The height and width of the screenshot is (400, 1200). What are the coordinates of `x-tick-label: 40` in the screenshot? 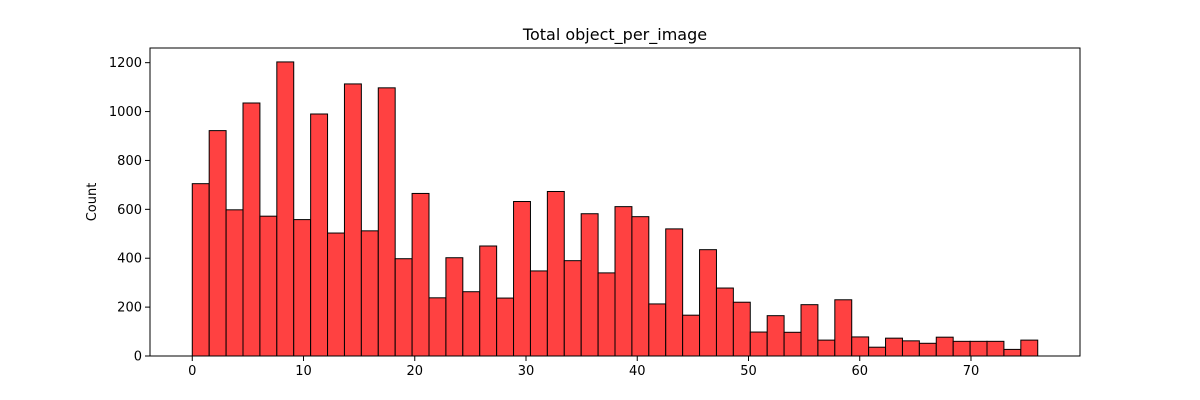 It's located at (637, 371).